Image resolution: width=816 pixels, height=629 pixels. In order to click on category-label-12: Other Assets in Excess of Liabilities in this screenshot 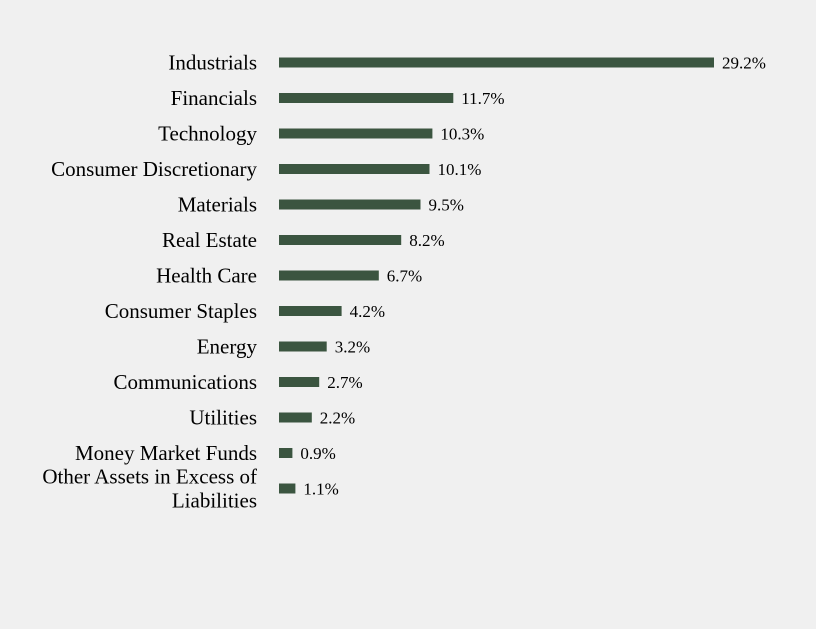, I will do `click(149, 489)`.